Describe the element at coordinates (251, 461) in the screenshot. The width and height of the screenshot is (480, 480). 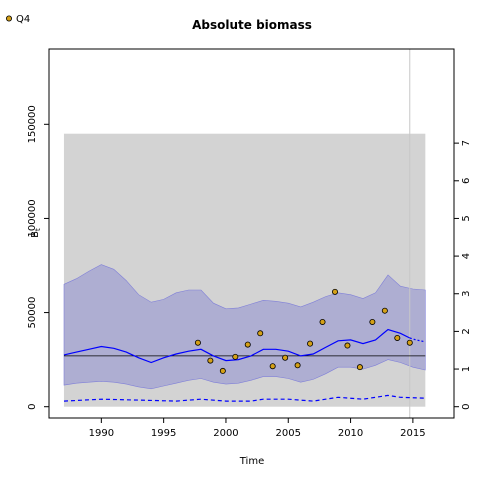
I see `x-axis-label: Time` at that location.